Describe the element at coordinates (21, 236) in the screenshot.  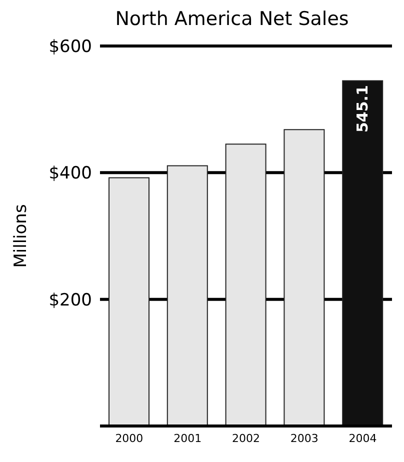
I see `y-axis-title: Millions` at that location.